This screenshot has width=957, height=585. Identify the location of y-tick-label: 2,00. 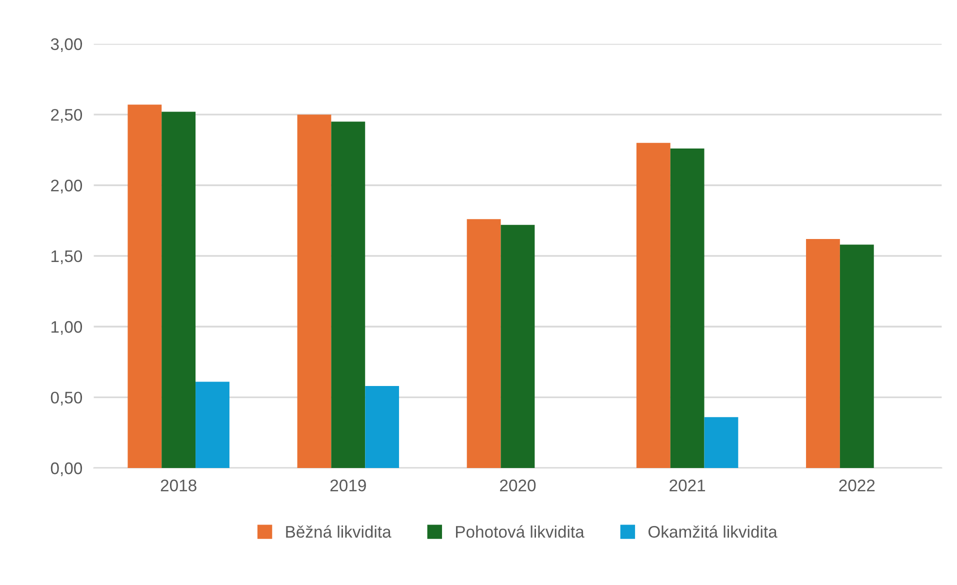
(66, 187).